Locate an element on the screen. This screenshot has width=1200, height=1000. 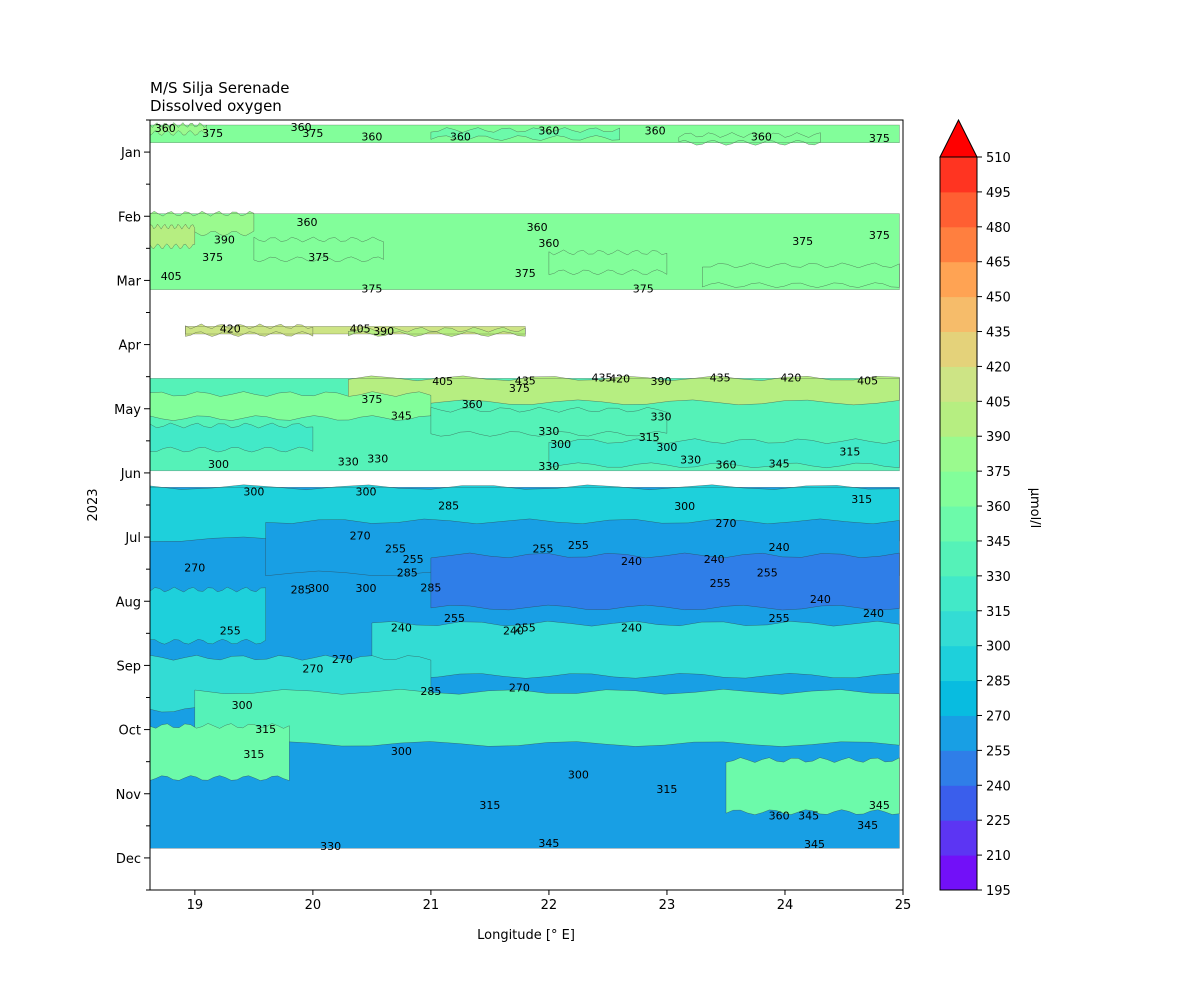
colorbar-tick-label: 375 is located at coordinates (998, 472).